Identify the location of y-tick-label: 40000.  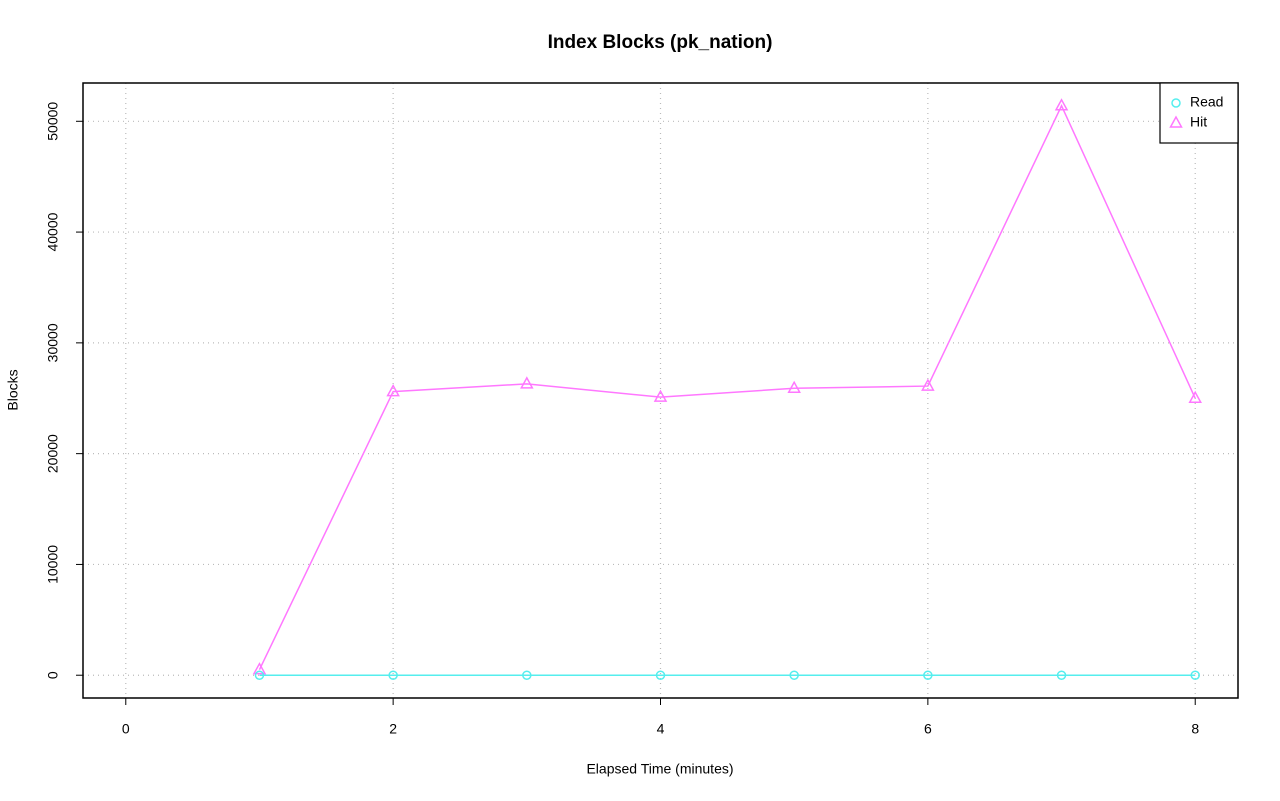
(53, 231).